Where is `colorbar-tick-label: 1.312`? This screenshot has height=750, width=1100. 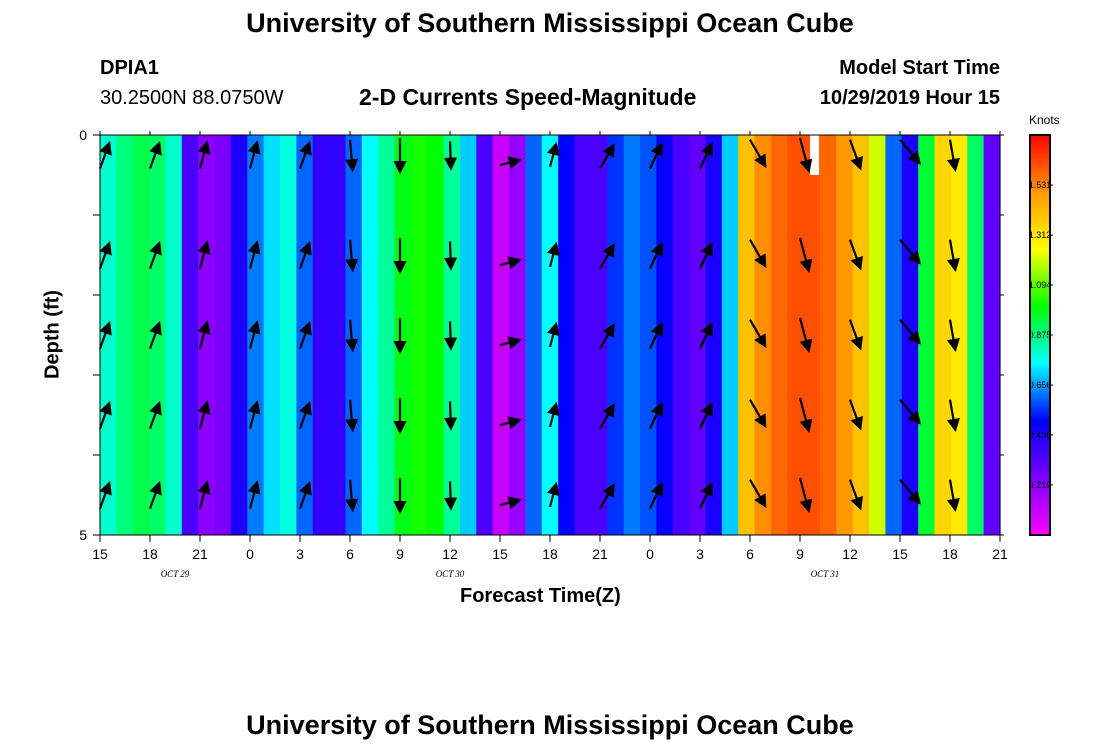
colorbar-tick-label: 1.312 is located at coordinates (1040, 235).